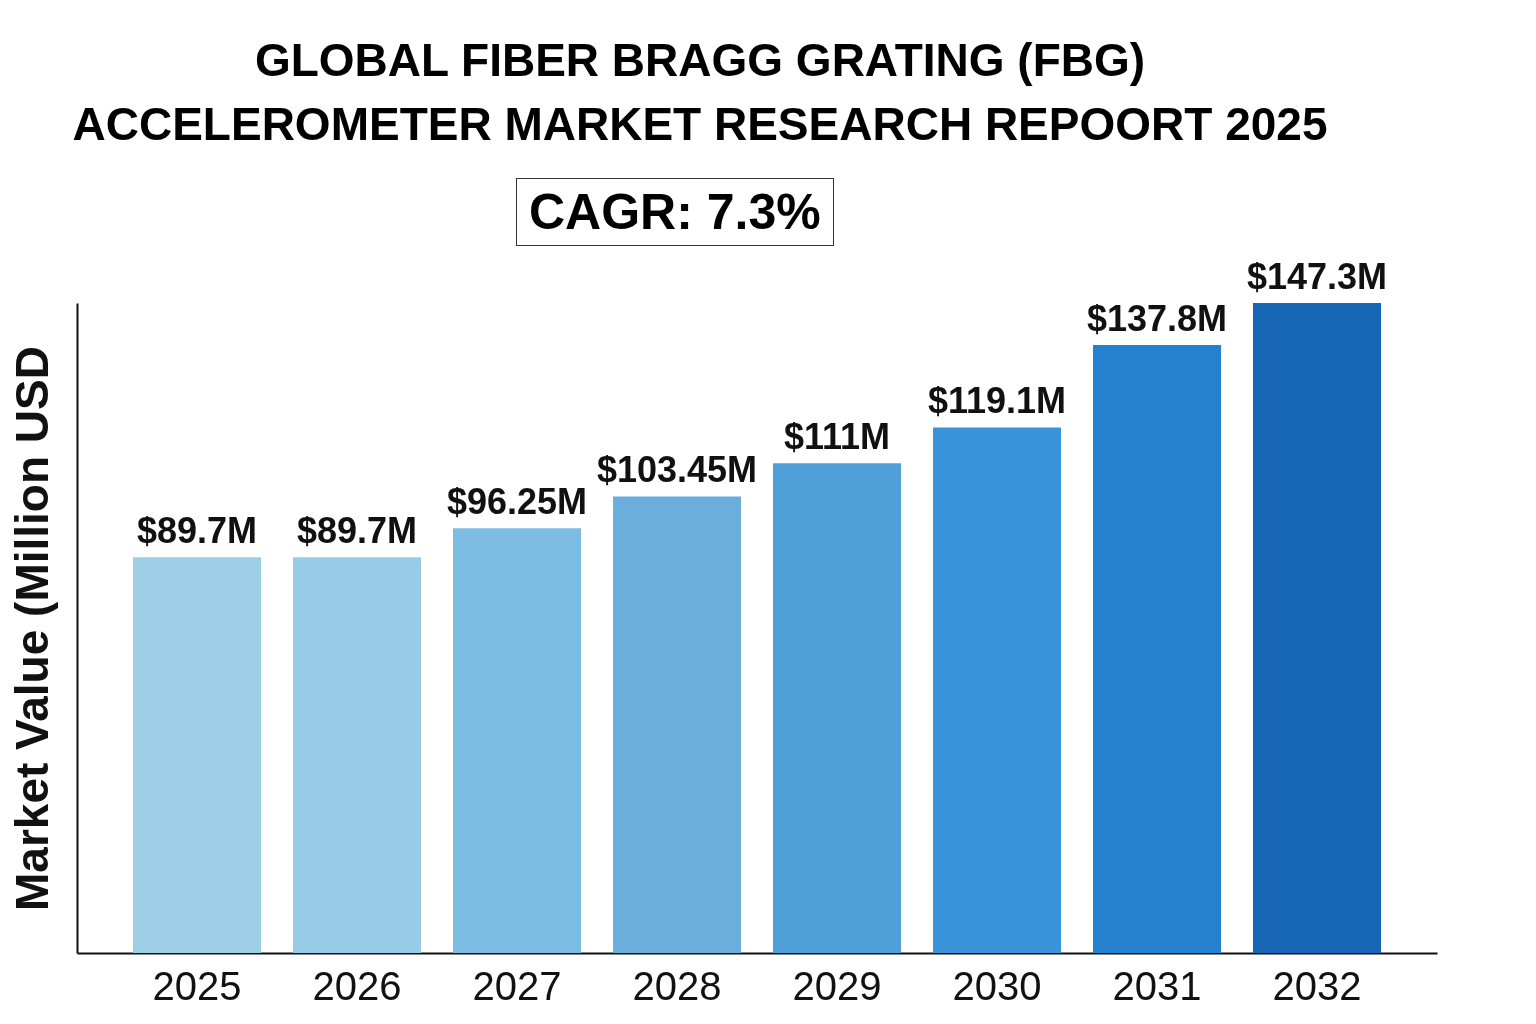 This screenshot has height=1024, width=1536. I want to click on data-label: $137.8M, so click(1157, 318).